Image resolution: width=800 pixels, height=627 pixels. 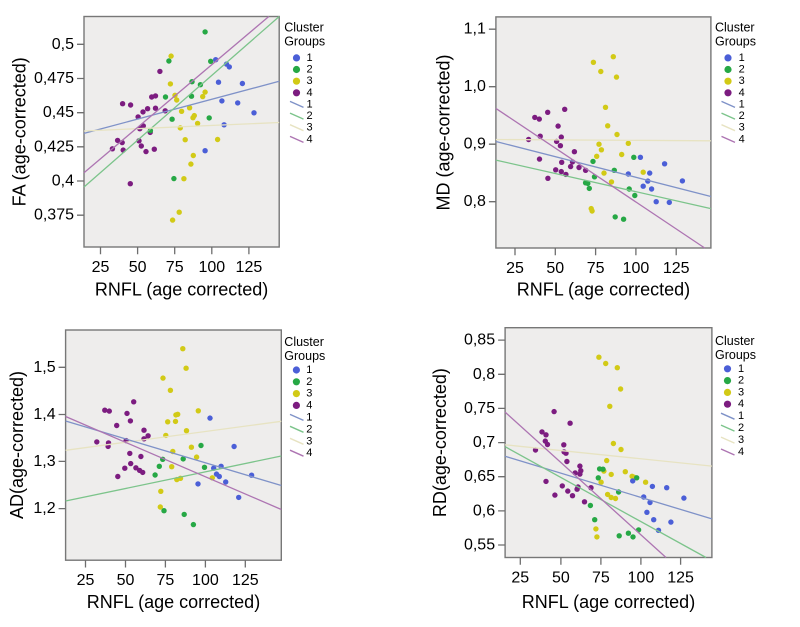 What do you see at coordinates (479, 340) in the screenshot?
I see `svg-text: 0,85` at bounding box center [479, 340].